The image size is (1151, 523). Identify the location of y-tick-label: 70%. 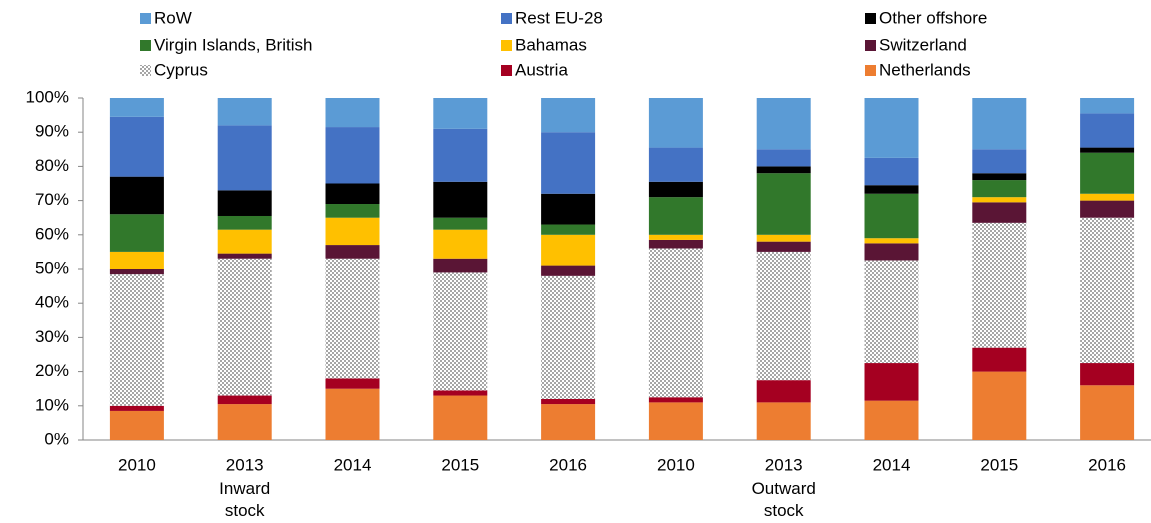
(52, 199).